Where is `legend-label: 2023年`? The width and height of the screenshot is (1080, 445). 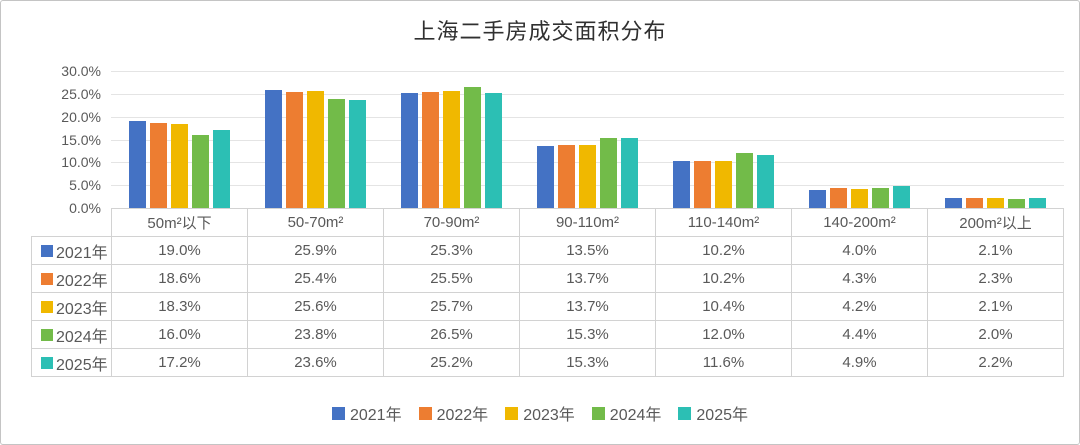
legend-label: 2023年 is located at coordinates (549, 415).